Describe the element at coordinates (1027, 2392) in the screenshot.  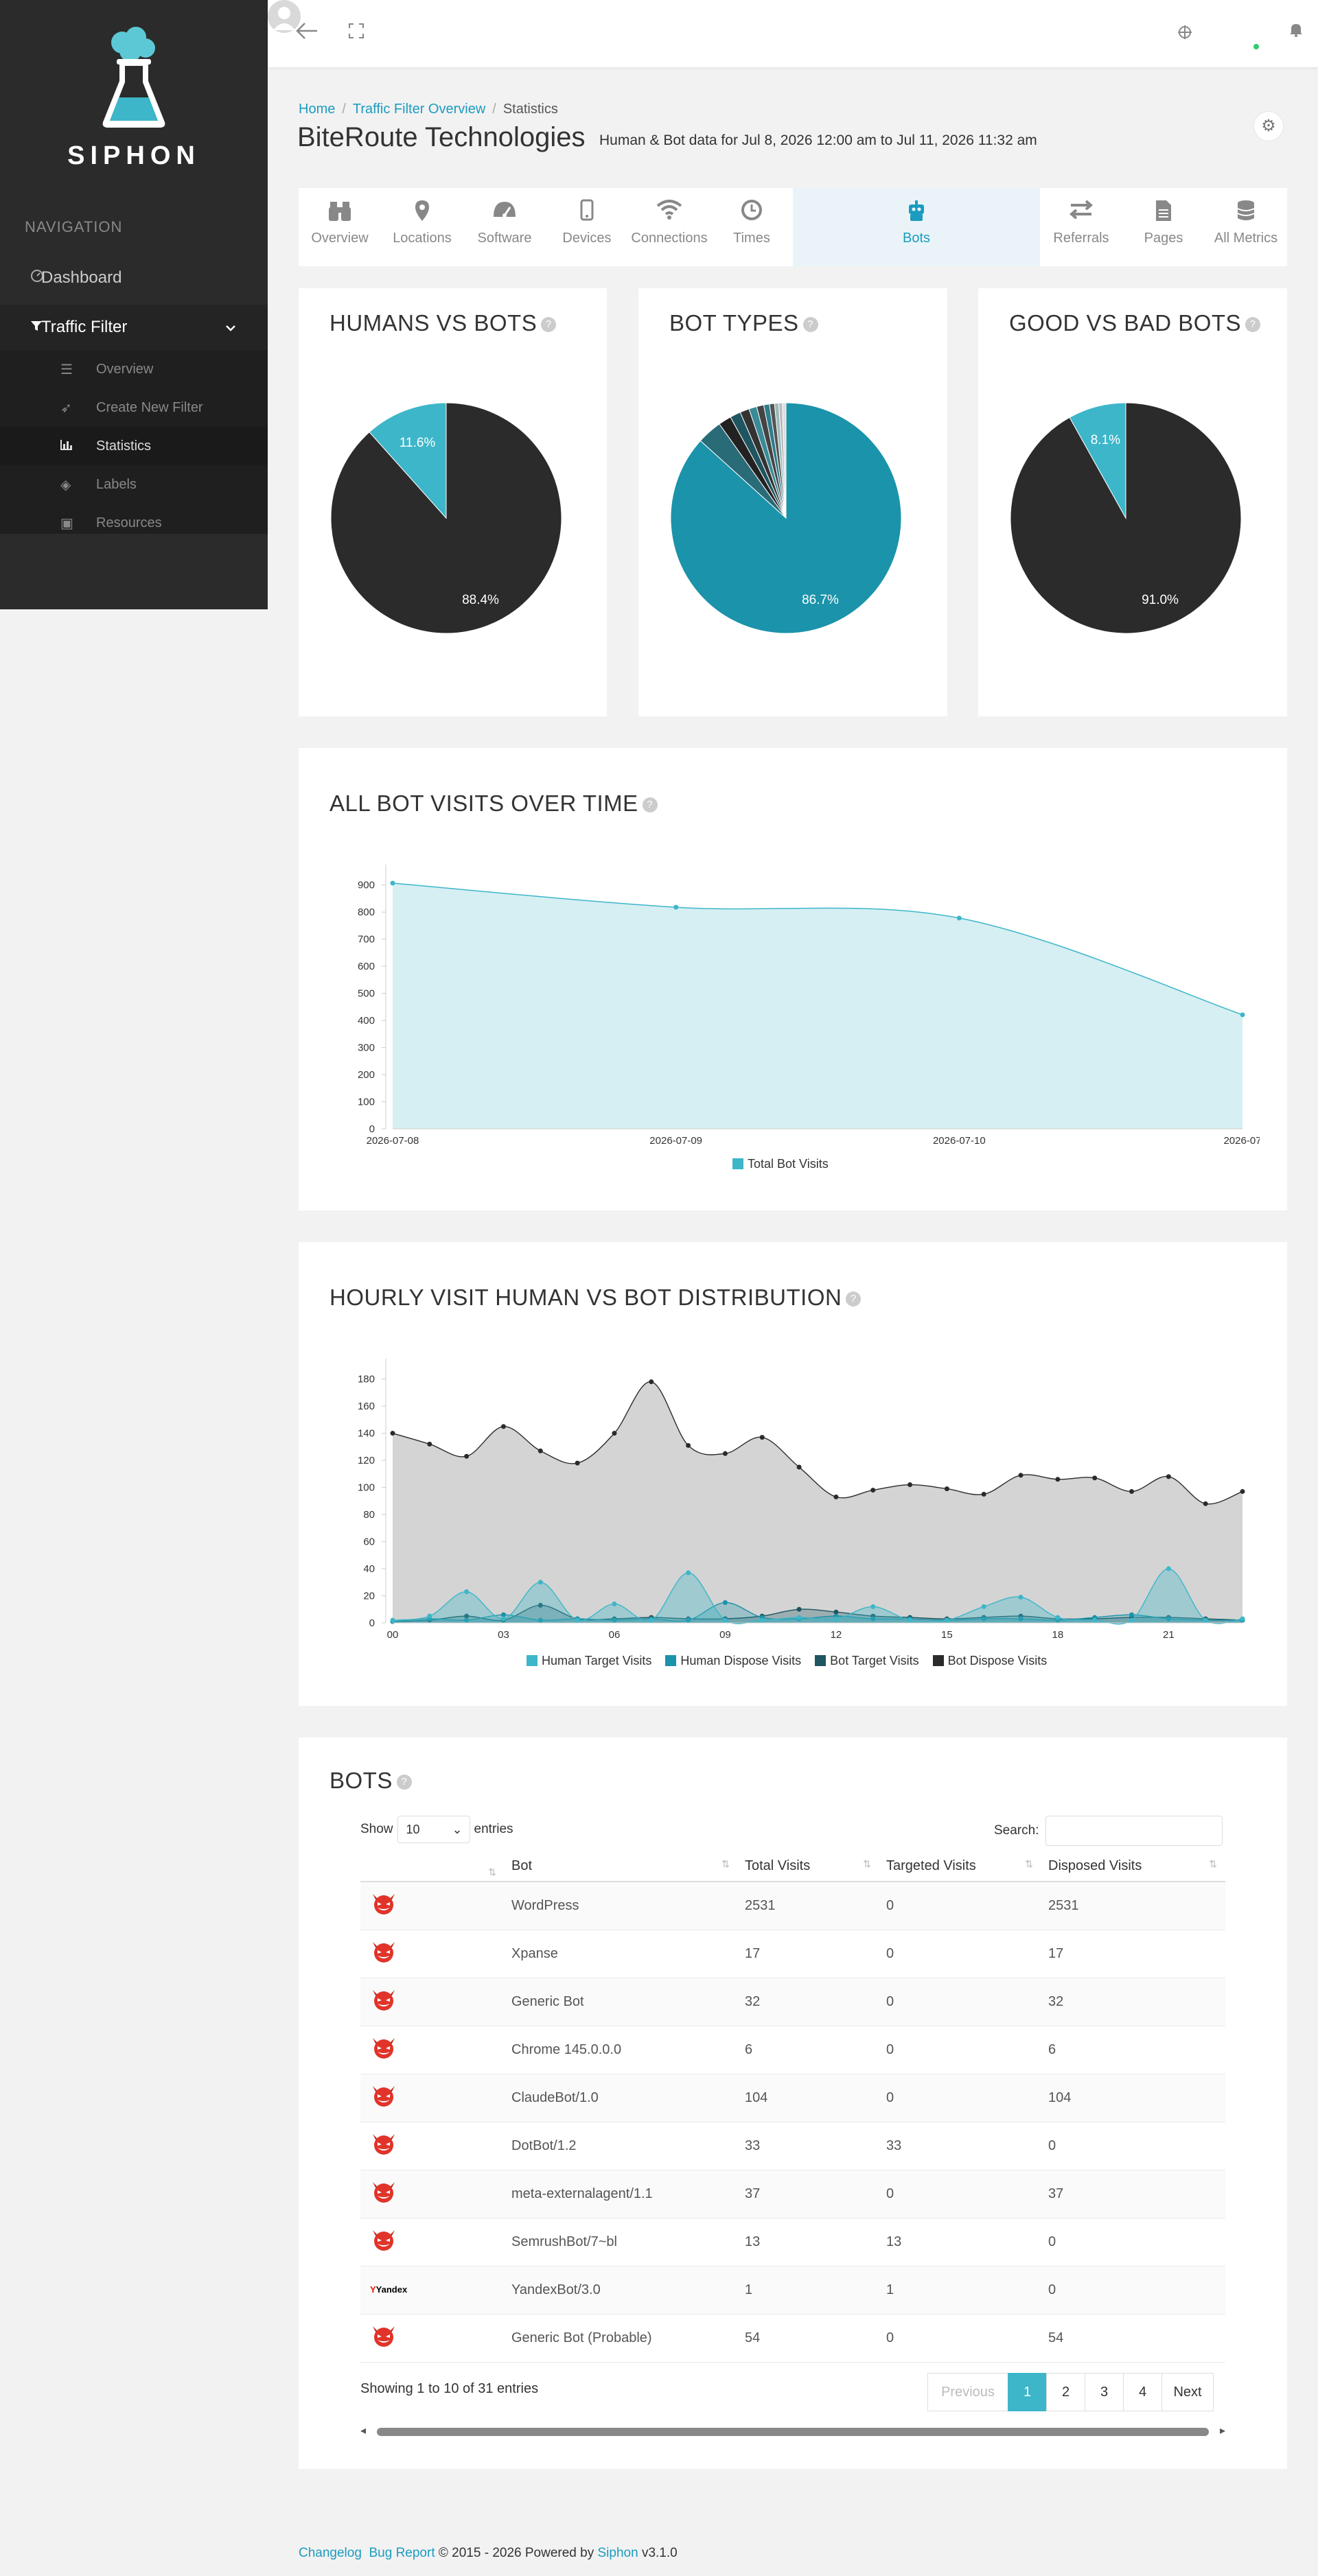
I see `page-button-1: 1` at that location.